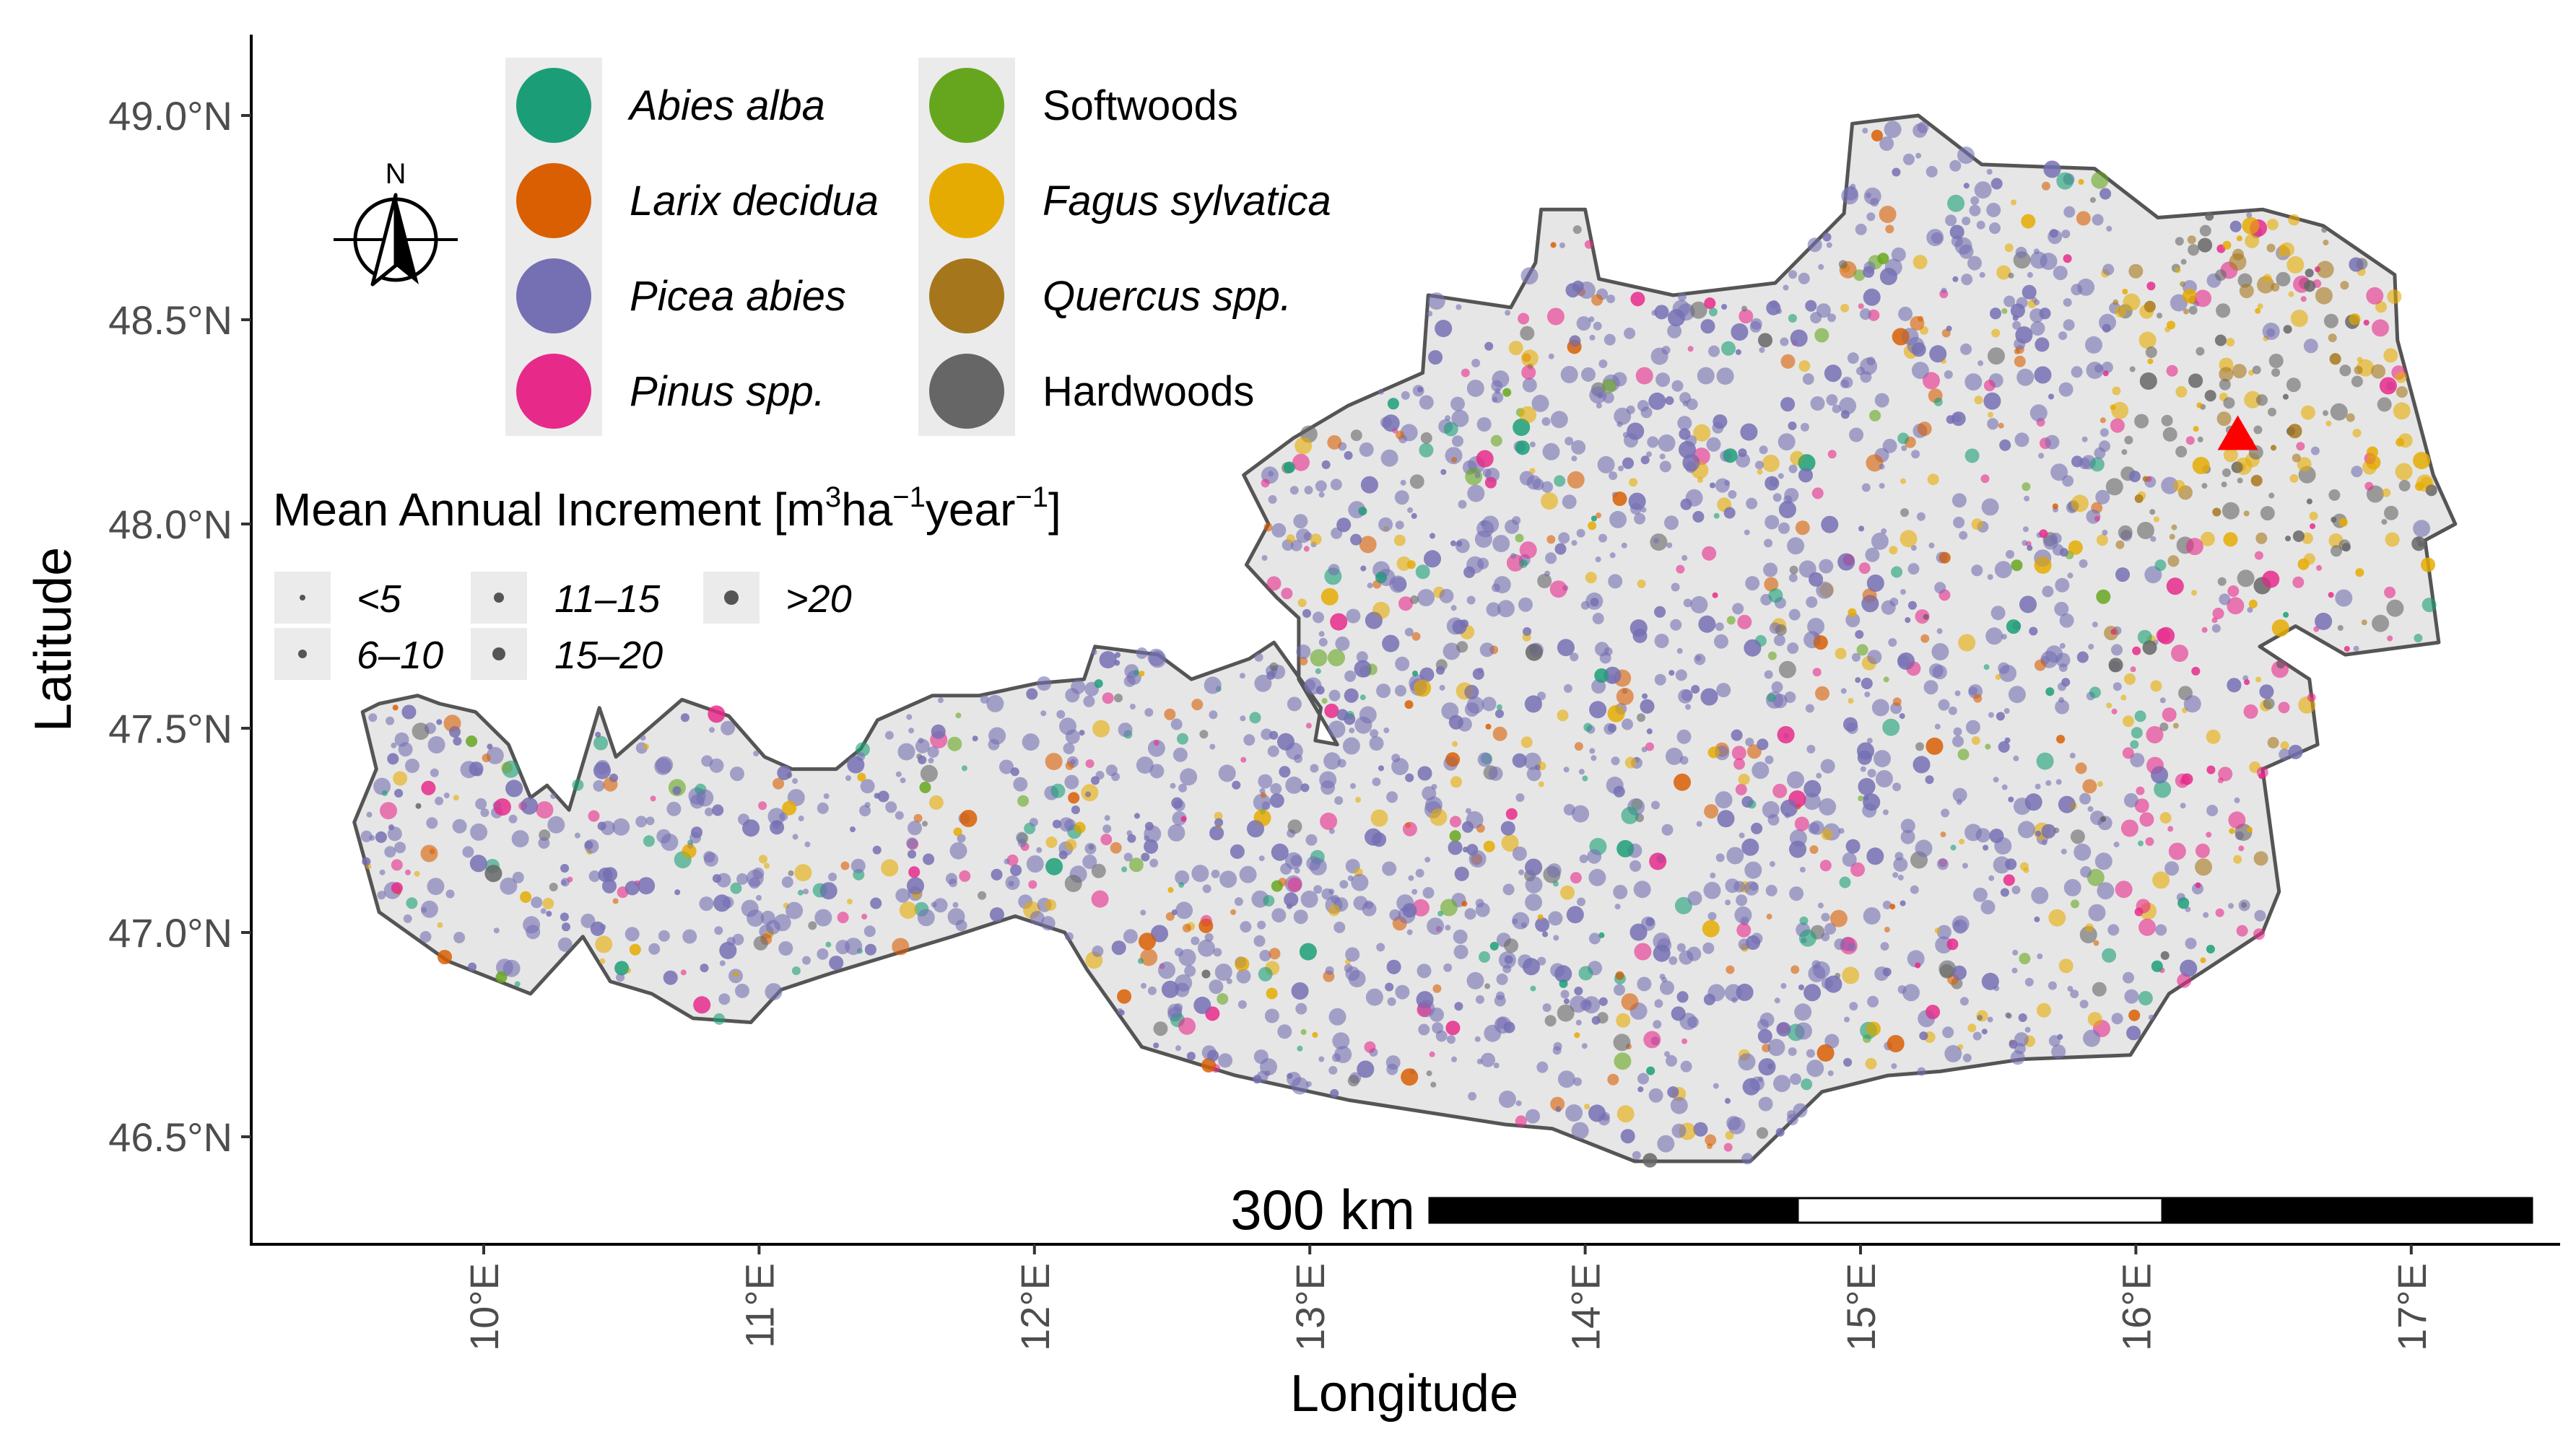 This screenshot has height=1450, width=2576. What do you see at coordinates (53, 639) in the screenshot?
I see `y-axis-title: Latitude` at bounding box center [53, 639].